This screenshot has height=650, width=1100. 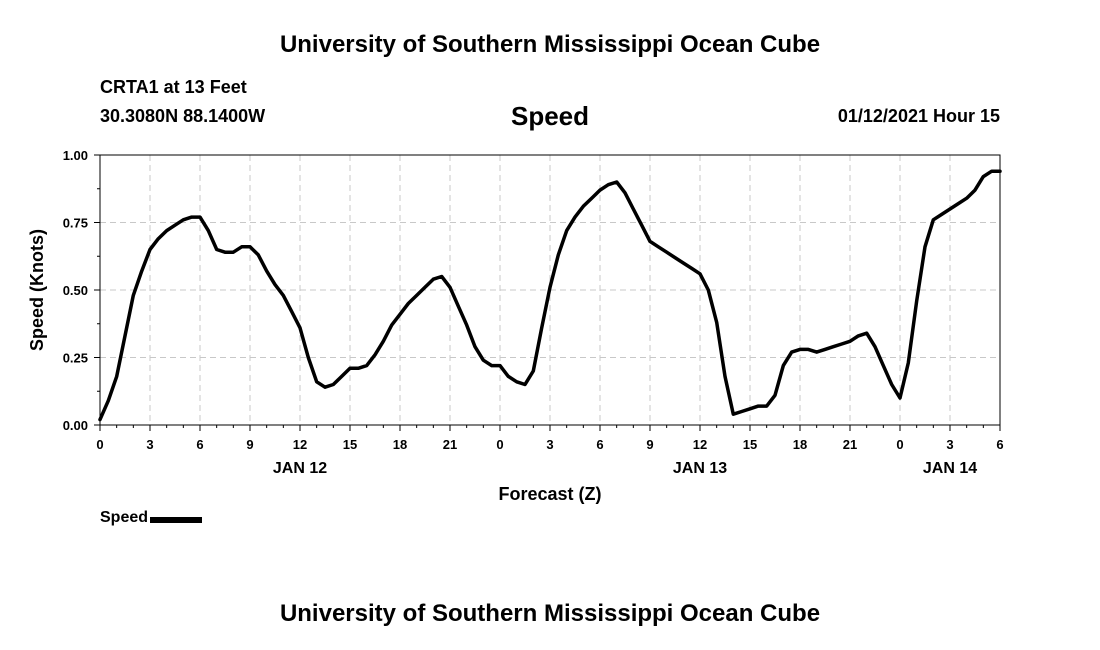 What do you see at coordinates (124, 517) in the screenshot?
I see `legend-label: Speed` at bounding box center [124, 517].